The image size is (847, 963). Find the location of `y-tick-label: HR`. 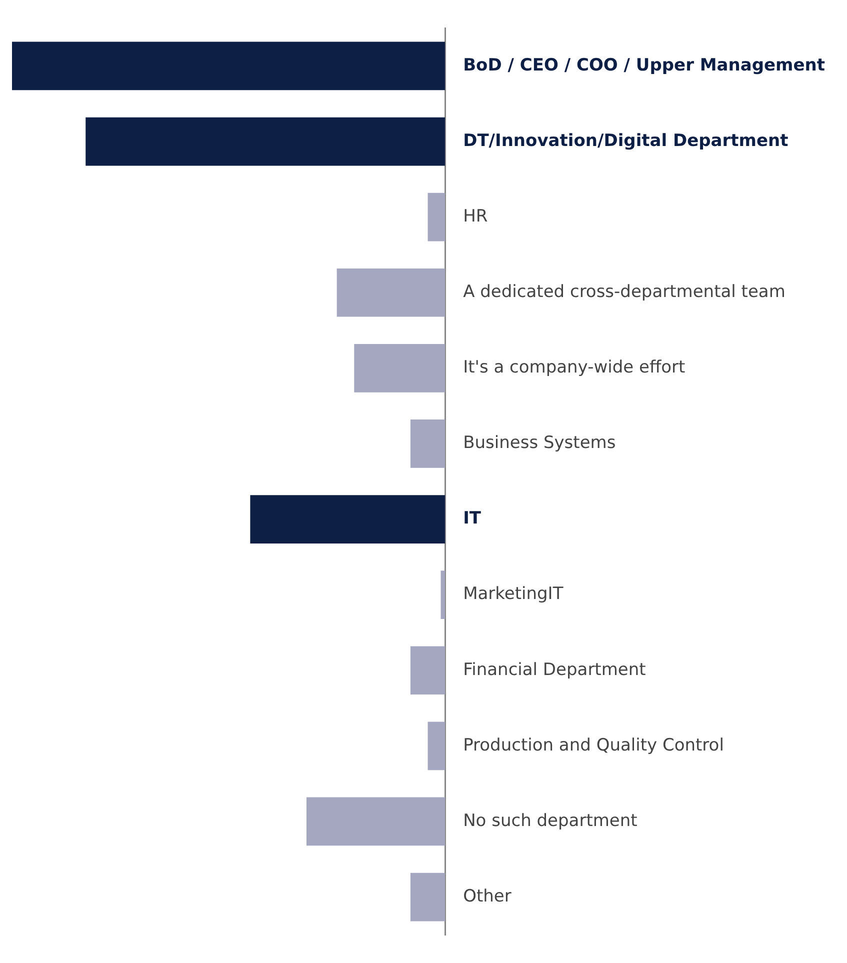

y-tick-label: HR is located at coordinates (475, 216).